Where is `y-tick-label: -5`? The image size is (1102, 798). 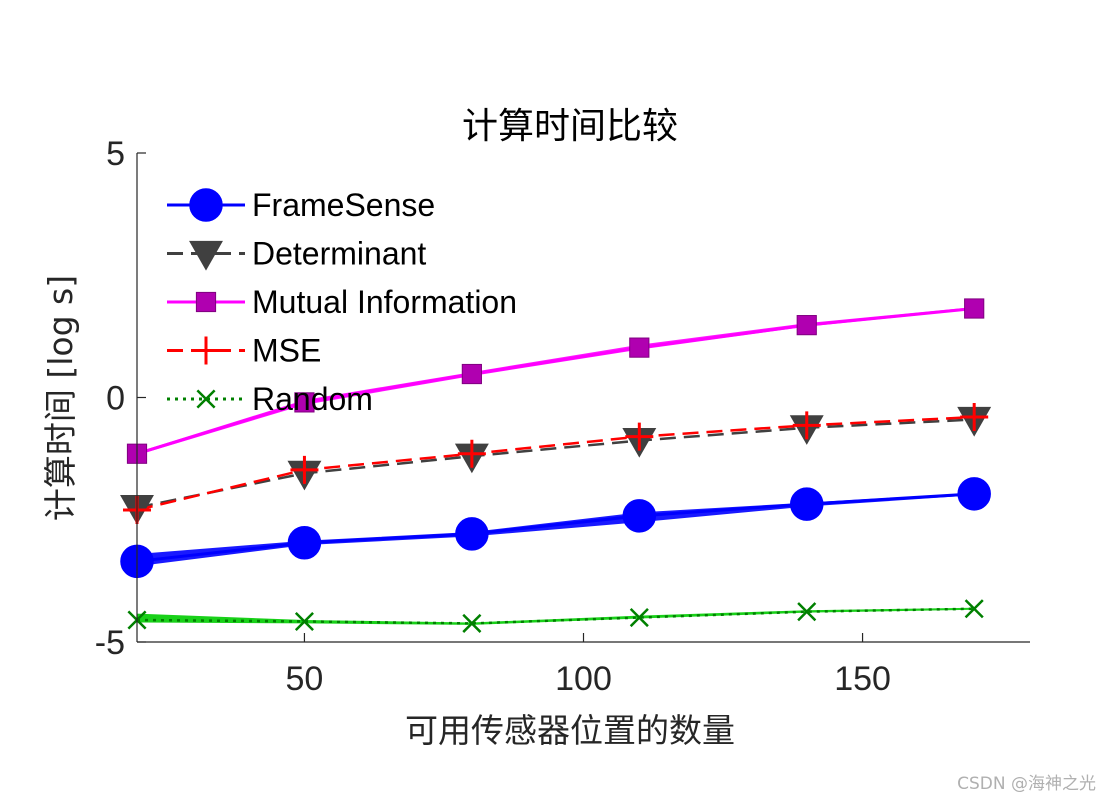 y-tick-label: -5 is located at coordinates (110, 643).